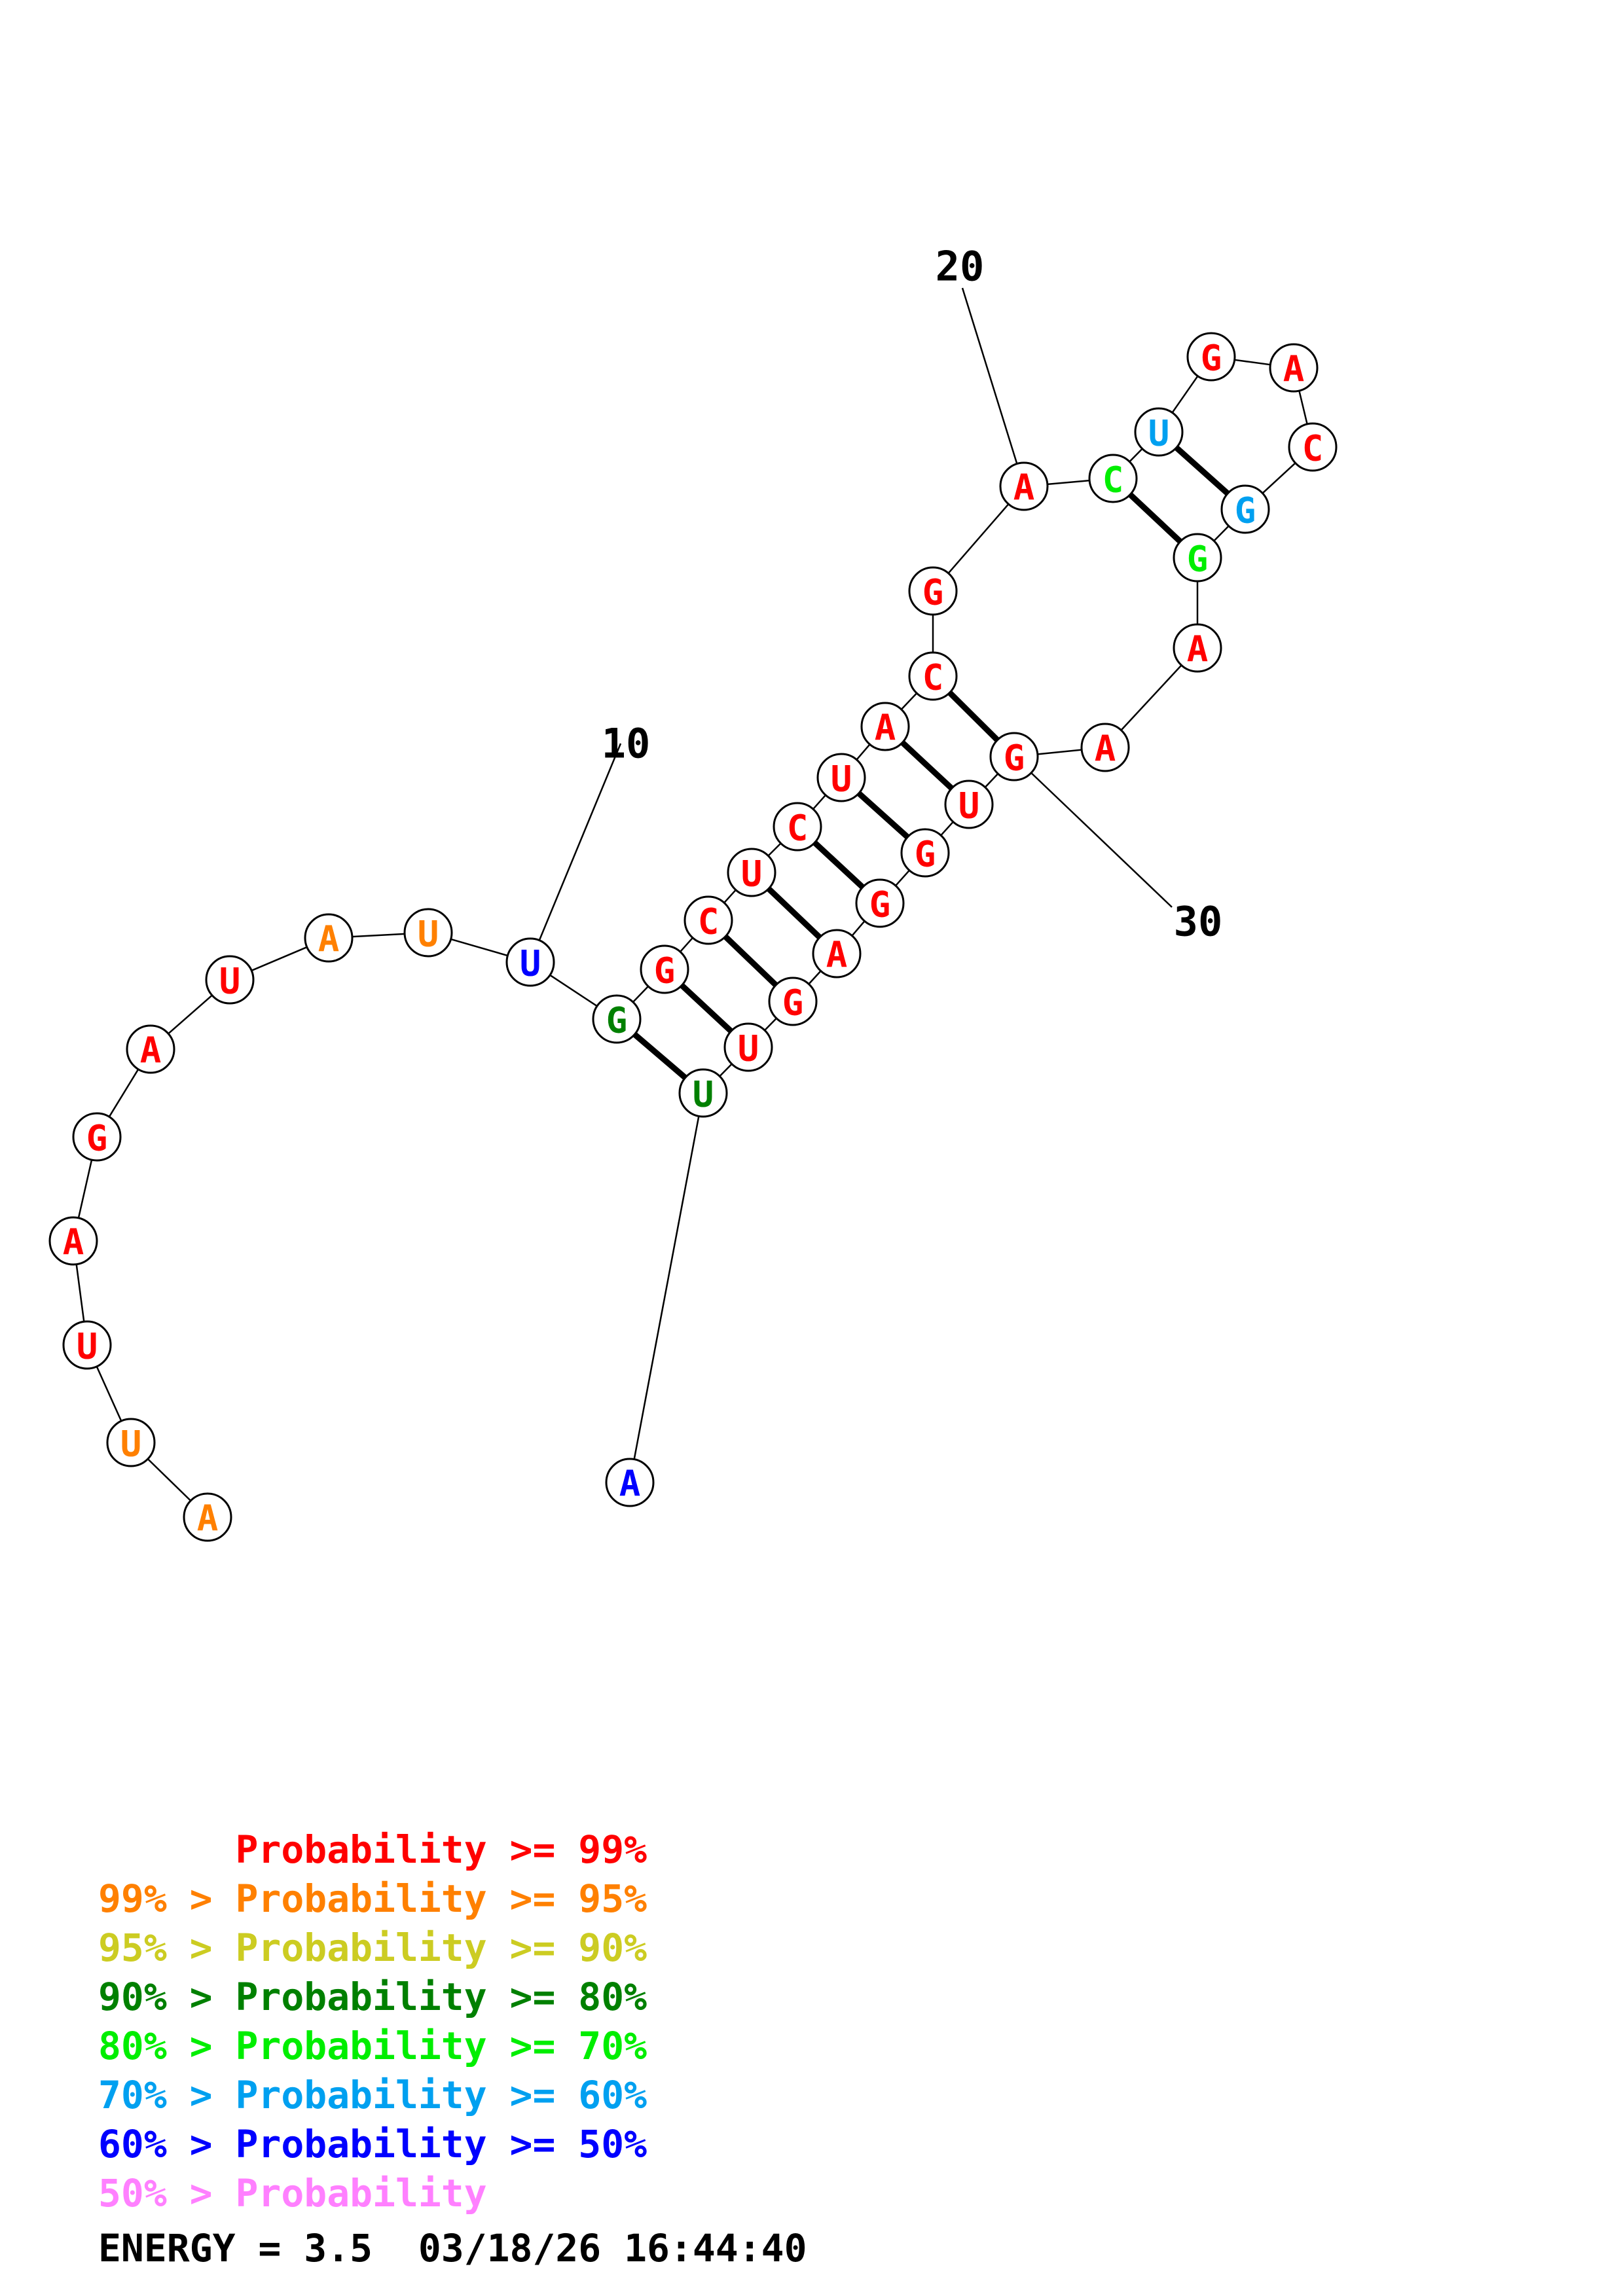  I want to click on nucleotide-18: C, so click(933, 676).